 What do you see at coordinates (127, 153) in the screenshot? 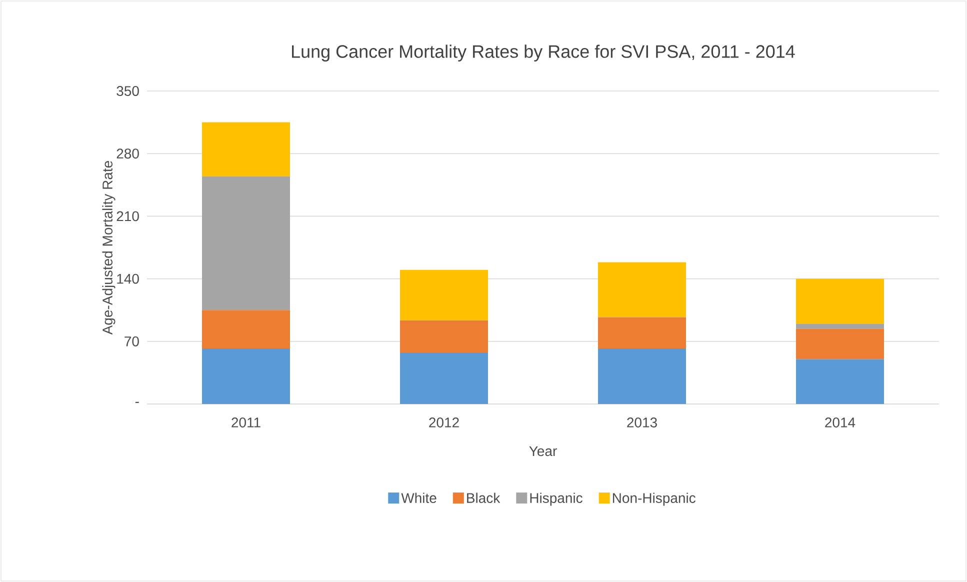
I see `y-tick-label: 280` at bounding box center [127, 153].